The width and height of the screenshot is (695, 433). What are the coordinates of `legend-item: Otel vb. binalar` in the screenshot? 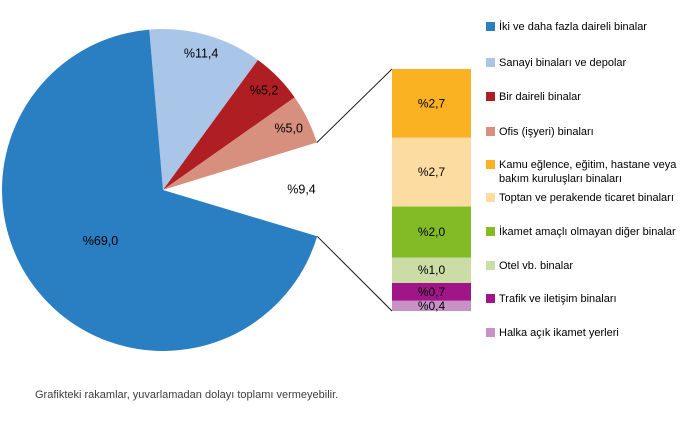 It's located at (589, 266).